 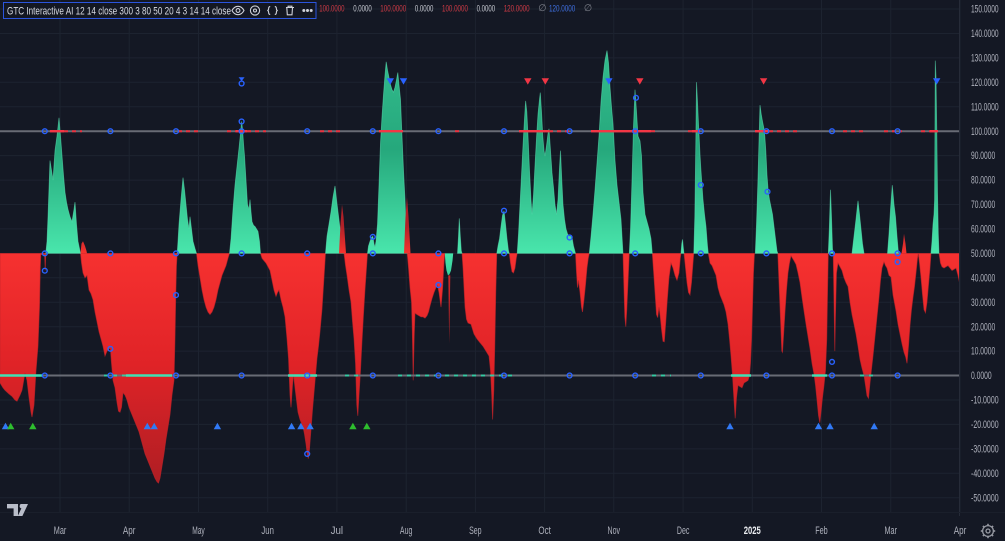 I want to click on svg-text: 20.0000, so click(x=983, y=327).